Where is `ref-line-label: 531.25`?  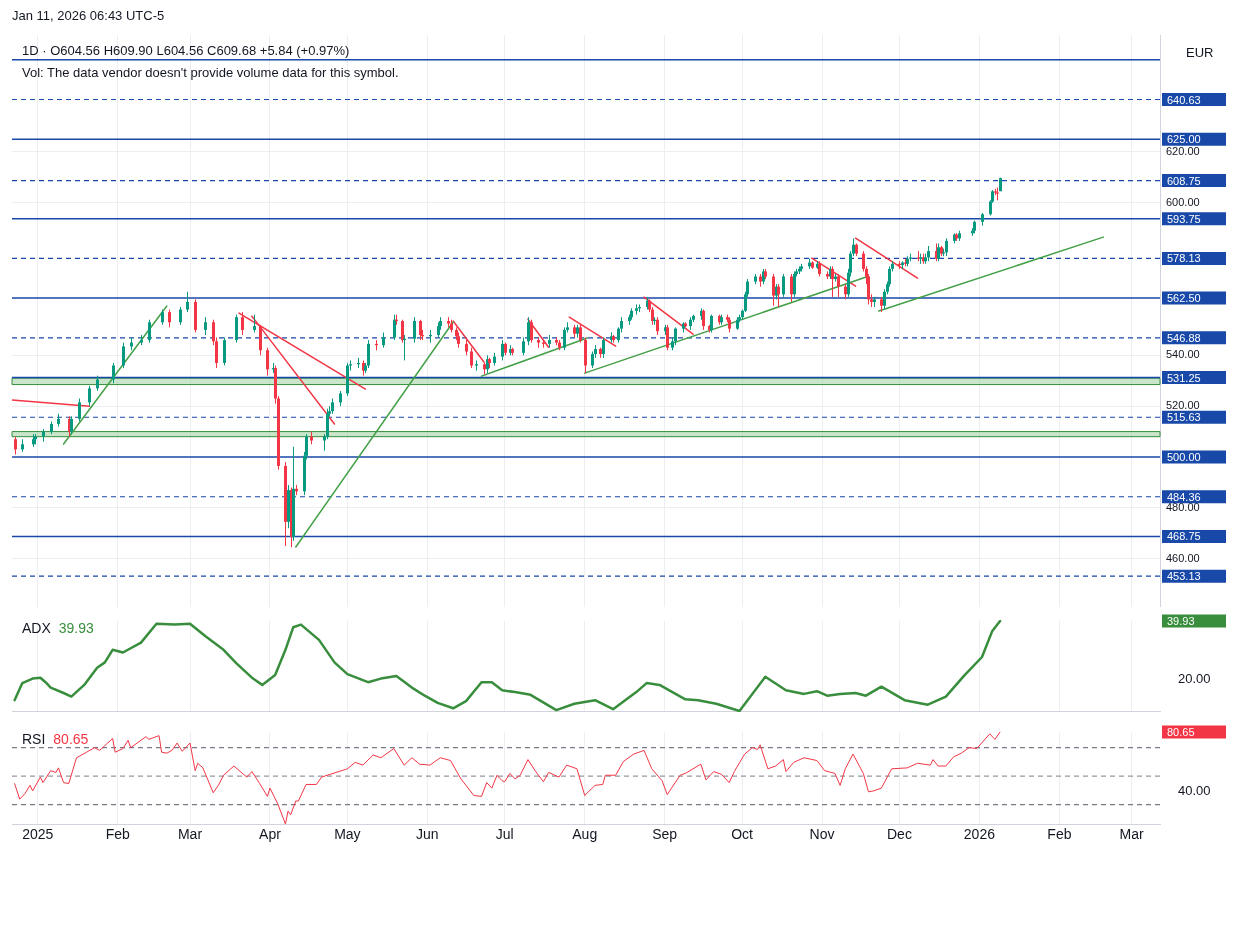 ref-line-label: 531.25 is located at coordinates (1184, 377).